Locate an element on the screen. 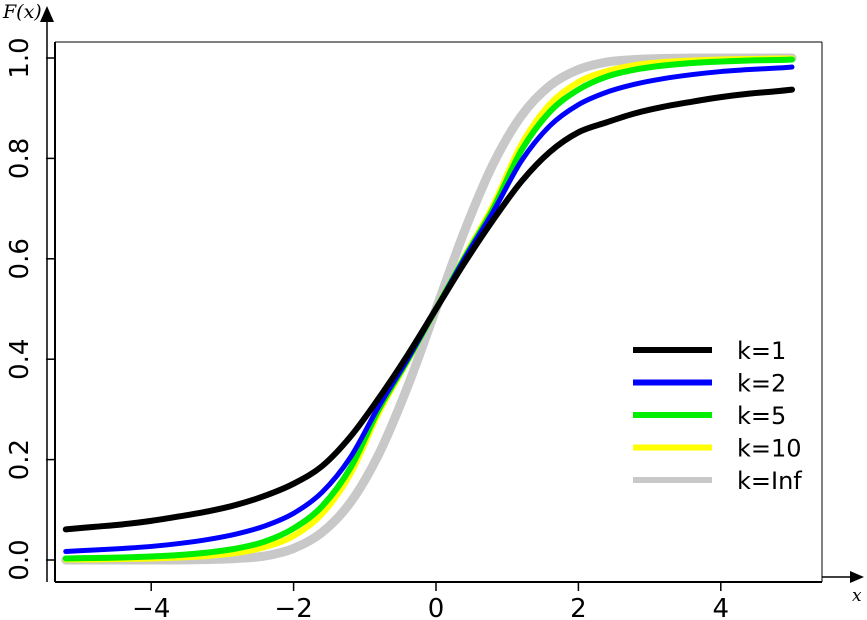 The height and width of the screenshot is (620, 867). x-tick-label: −2 is located at coordinates (293, 607).